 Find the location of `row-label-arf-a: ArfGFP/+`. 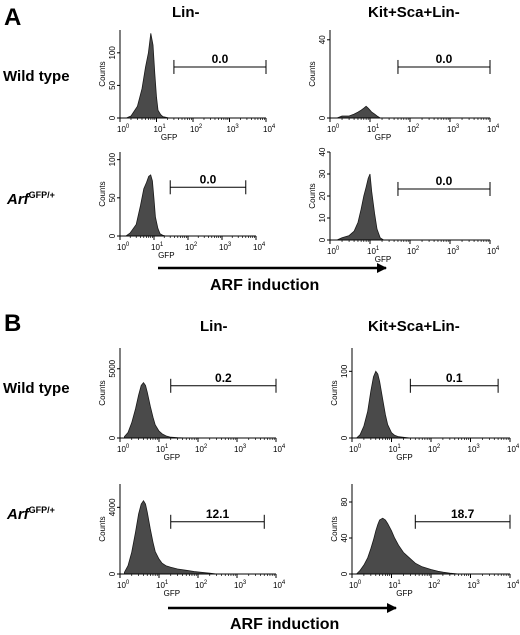

row-label-arf-a: ArfGFP/+ is located at coordinates (31, 199).